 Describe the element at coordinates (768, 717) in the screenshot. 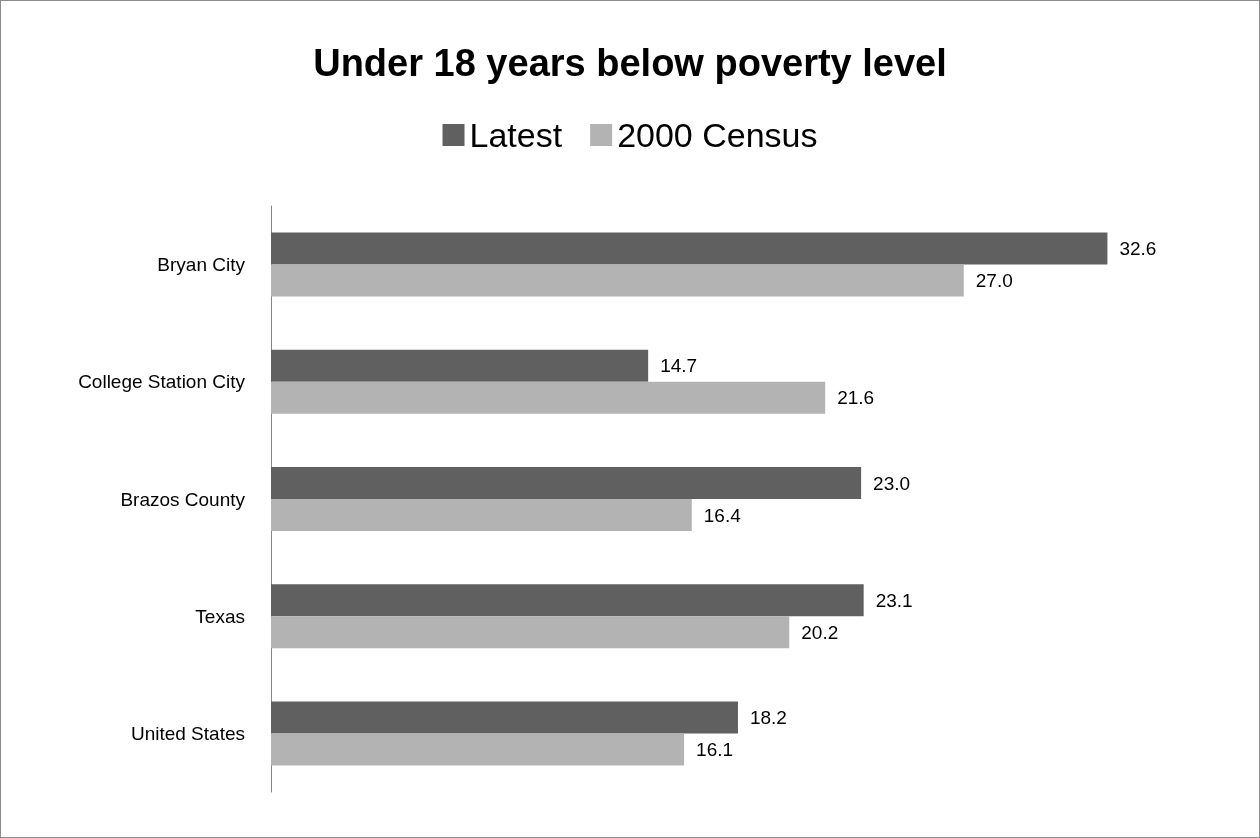

I see `data-label: 18.2` at that location.